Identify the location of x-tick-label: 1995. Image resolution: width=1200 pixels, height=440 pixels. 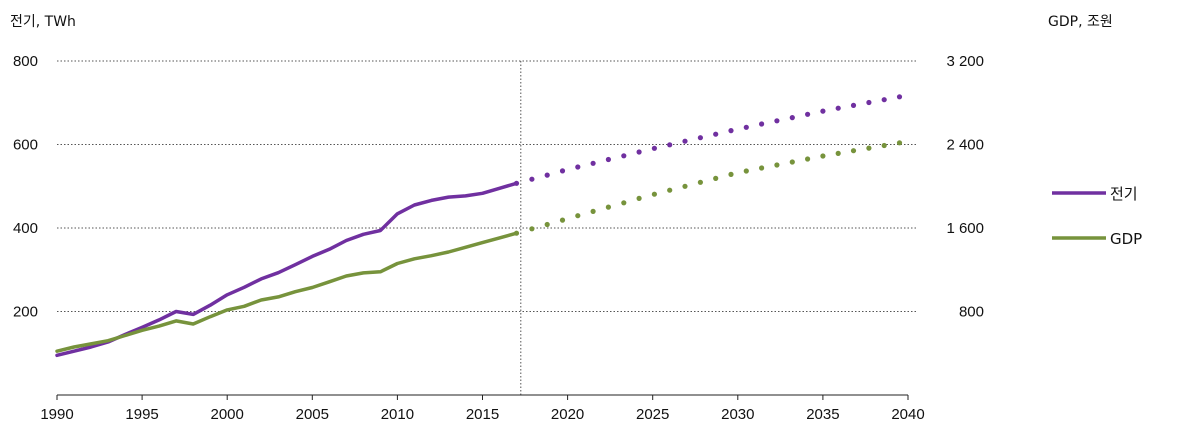
(141, 414).